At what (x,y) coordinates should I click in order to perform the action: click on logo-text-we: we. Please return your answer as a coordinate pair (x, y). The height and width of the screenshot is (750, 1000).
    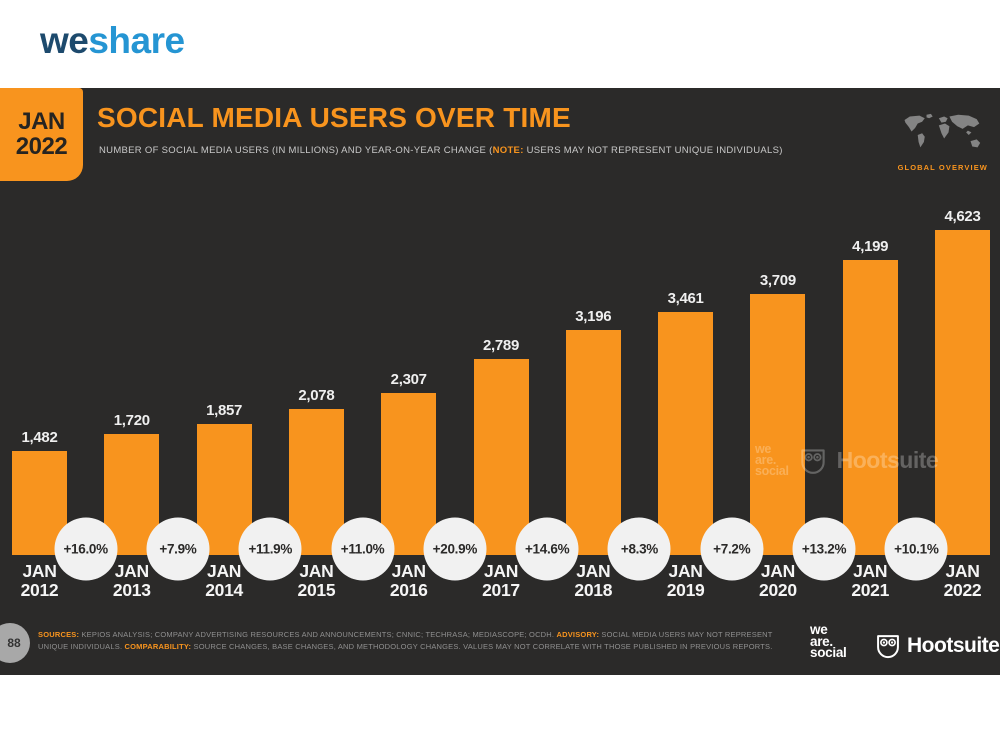
    Looking at the image, I should click on (64, 40).